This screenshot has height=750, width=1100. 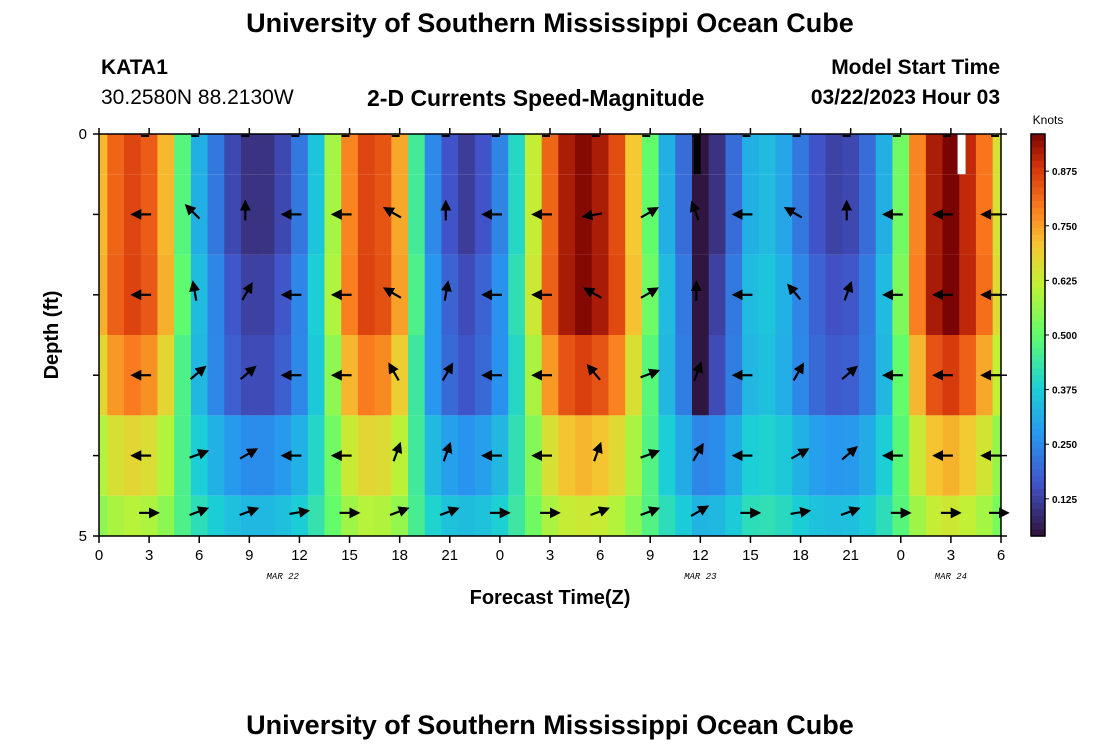 What do you see at coordinates (550, 555) in the screenshot?
I see `x-tick-label: 3` at bounding box center [550, 555].